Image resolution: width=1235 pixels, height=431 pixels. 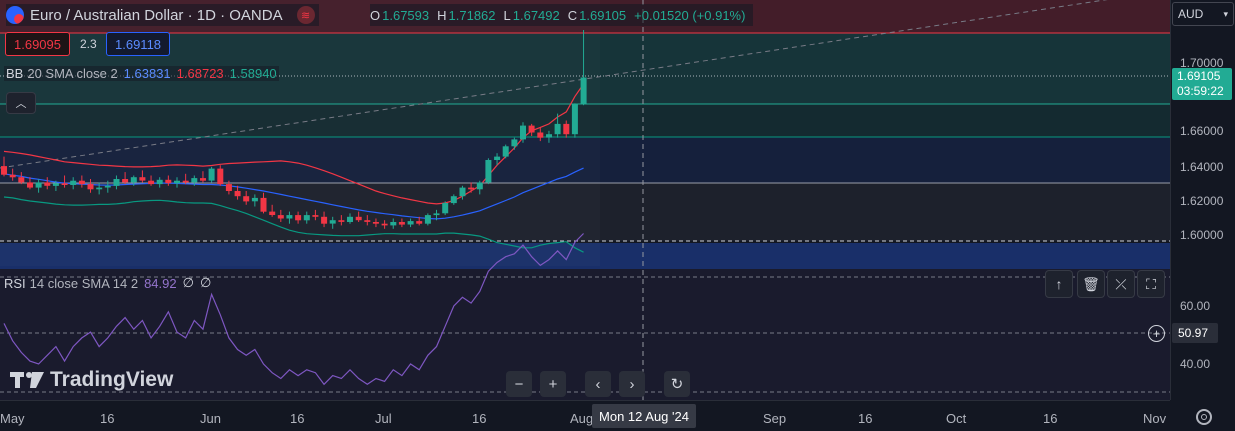 What do you see at coordinates (1059, 284) in the screenshot?
I see `pane-move-up-button: ↑` at bounding box center [1059, 284].